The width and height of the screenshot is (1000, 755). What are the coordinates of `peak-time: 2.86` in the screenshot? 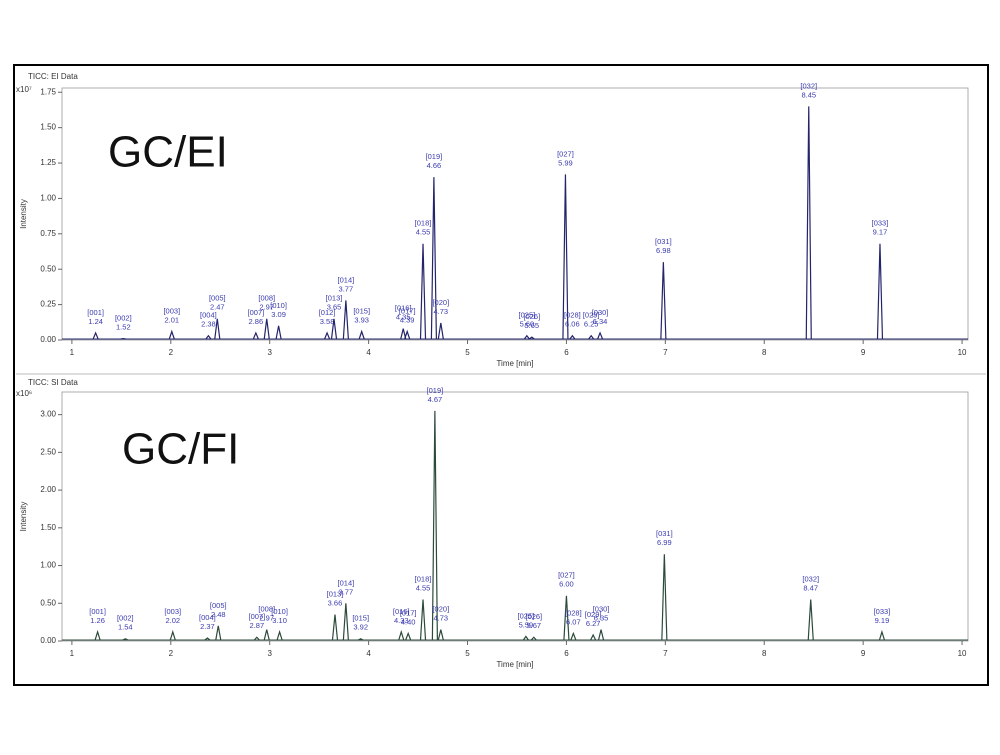 It's located at (256, 321).